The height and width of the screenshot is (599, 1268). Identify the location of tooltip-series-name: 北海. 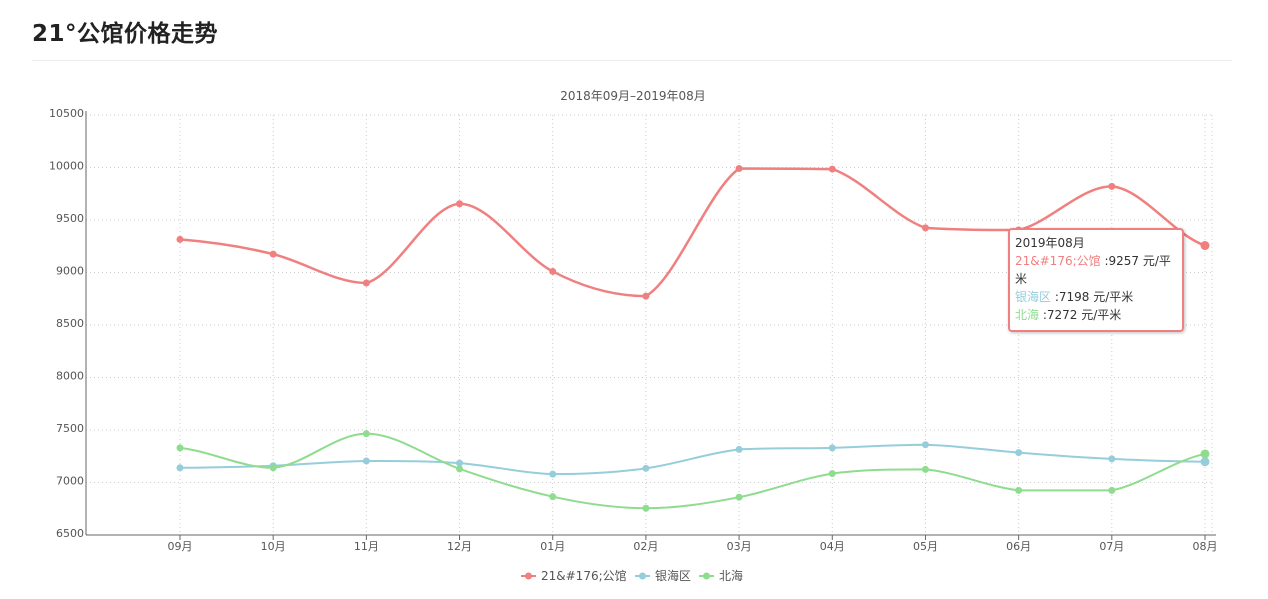
(1027, 315).